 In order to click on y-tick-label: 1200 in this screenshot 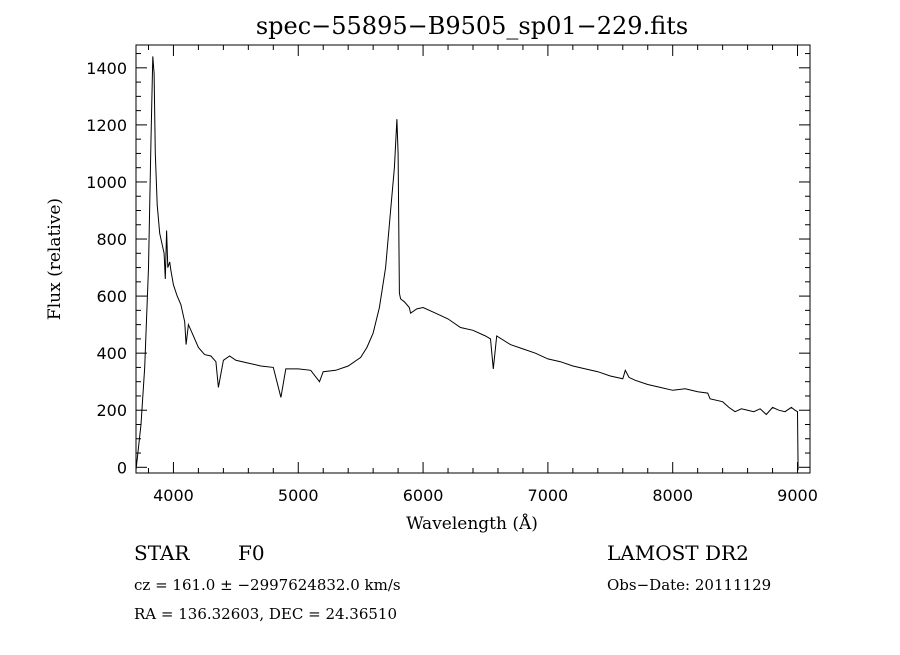, I will do `click(106, 125)`.